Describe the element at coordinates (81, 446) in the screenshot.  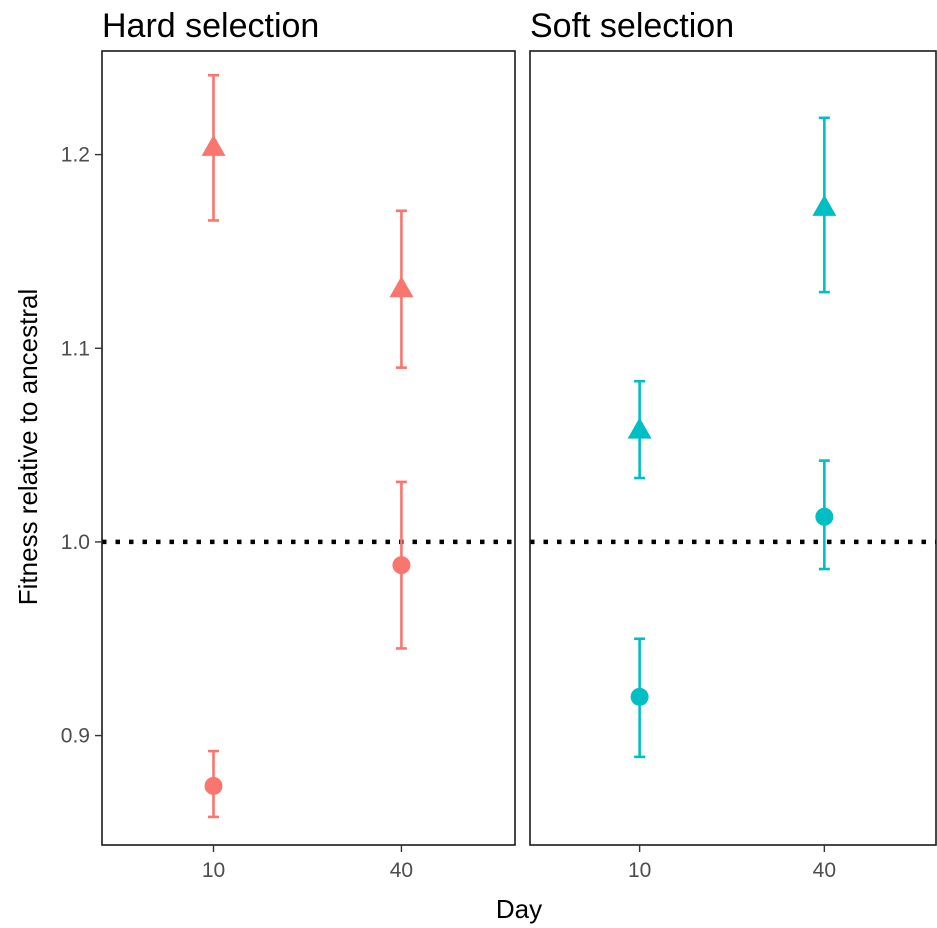
I see `y-axis: 0.9 1.0 1.1 1.2` at that location.